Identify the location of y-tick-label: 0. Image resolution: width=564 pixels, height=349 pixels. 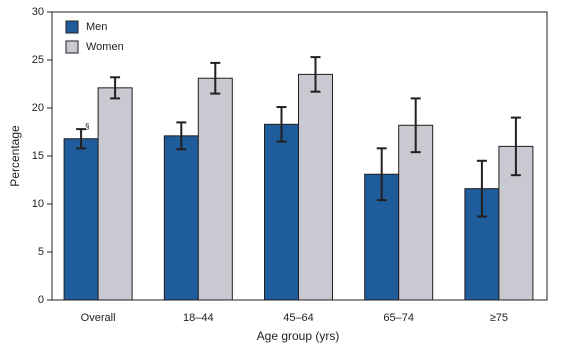
(41, 300).